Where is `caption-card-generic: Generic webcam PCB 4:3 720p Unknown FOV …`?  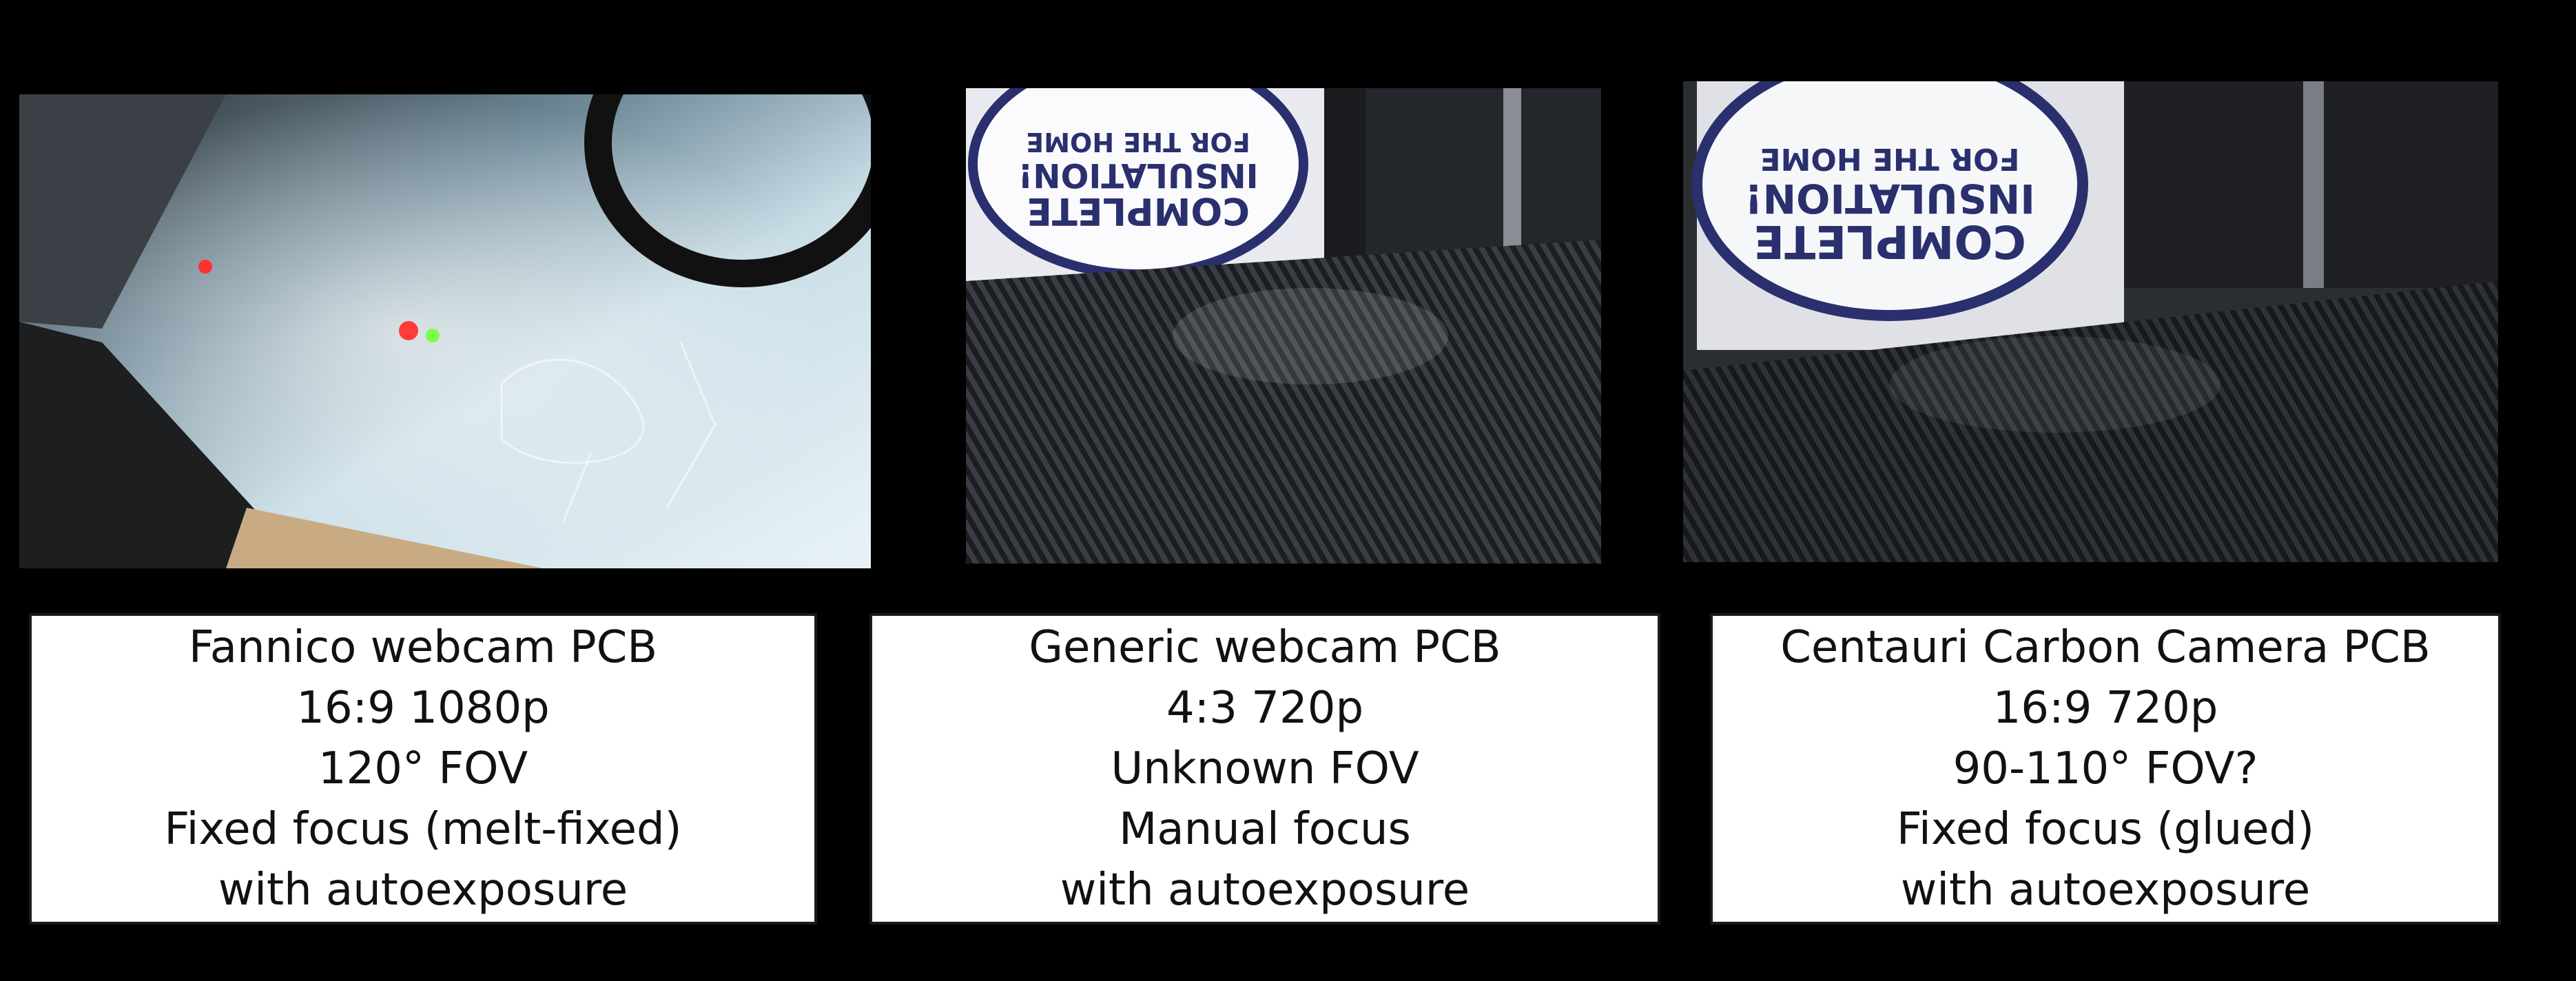
caption-card-generic: Generic webcam PCB 4:3 720p Unknown FOV … is located at coordinates (1264, 769).